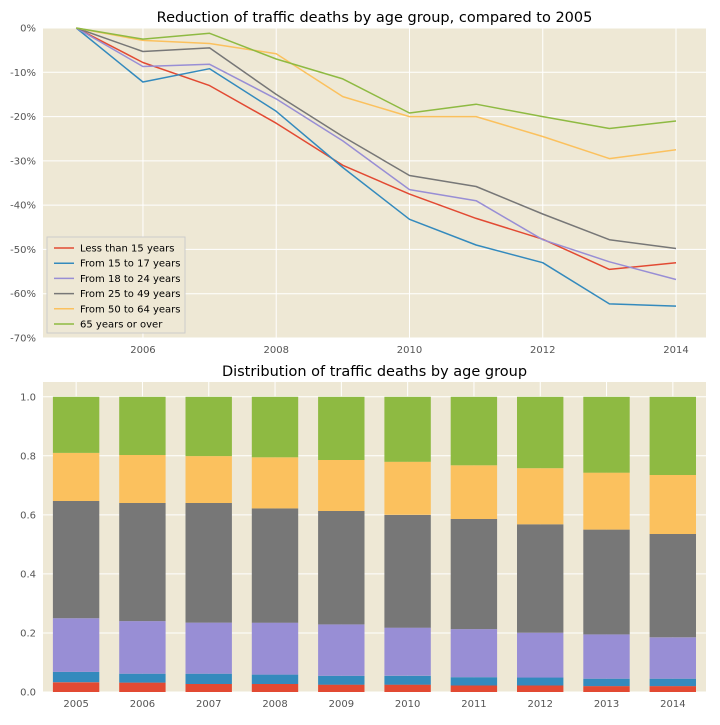 The height and width of the screenshot is (725, 720). Describe the element at coordinates (275, 350) in the screenshot. I see `line-x-tick-label: 2008` at that location.